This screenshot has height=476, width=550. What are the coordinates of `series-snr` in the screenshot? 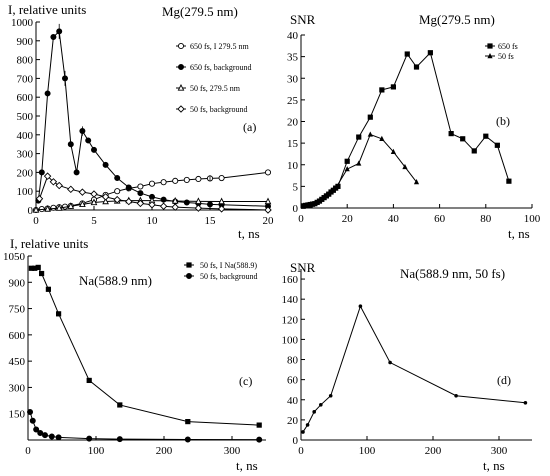 It's located at (414, 369).